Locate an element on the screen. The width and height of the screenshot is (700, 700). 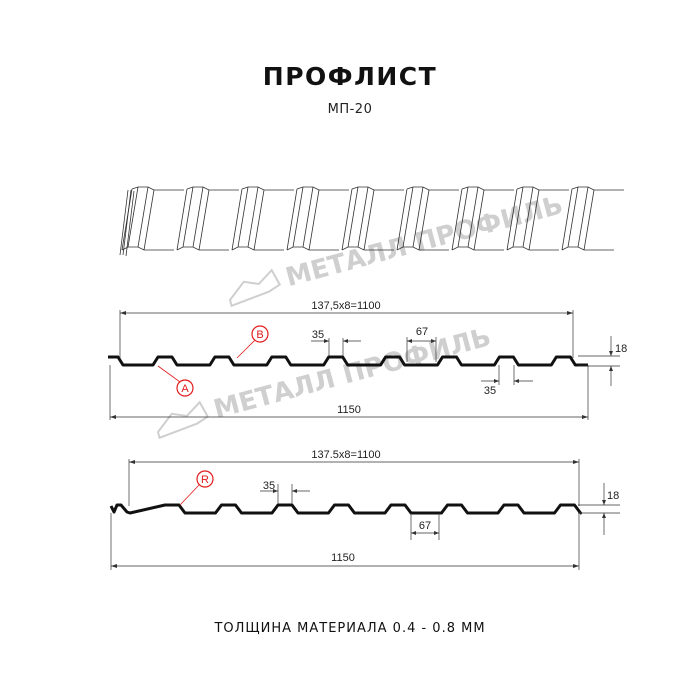
page-title: ПРОФЛИСТ is located at coordinates (350, 76).